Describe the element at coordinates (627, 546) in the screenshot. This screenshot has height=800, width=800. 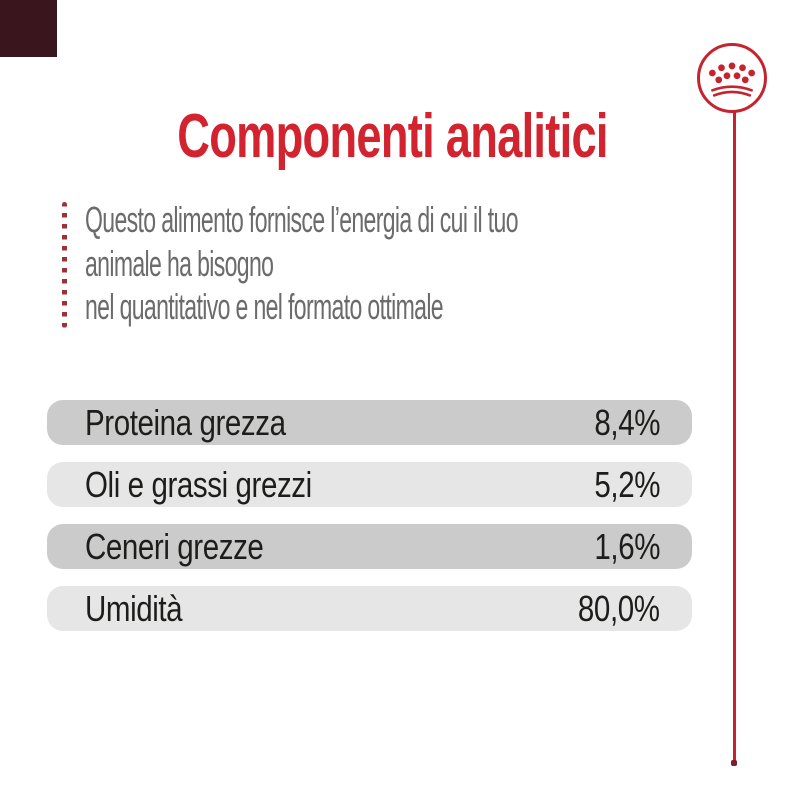
I see `row-value: 1,6%` at that location.